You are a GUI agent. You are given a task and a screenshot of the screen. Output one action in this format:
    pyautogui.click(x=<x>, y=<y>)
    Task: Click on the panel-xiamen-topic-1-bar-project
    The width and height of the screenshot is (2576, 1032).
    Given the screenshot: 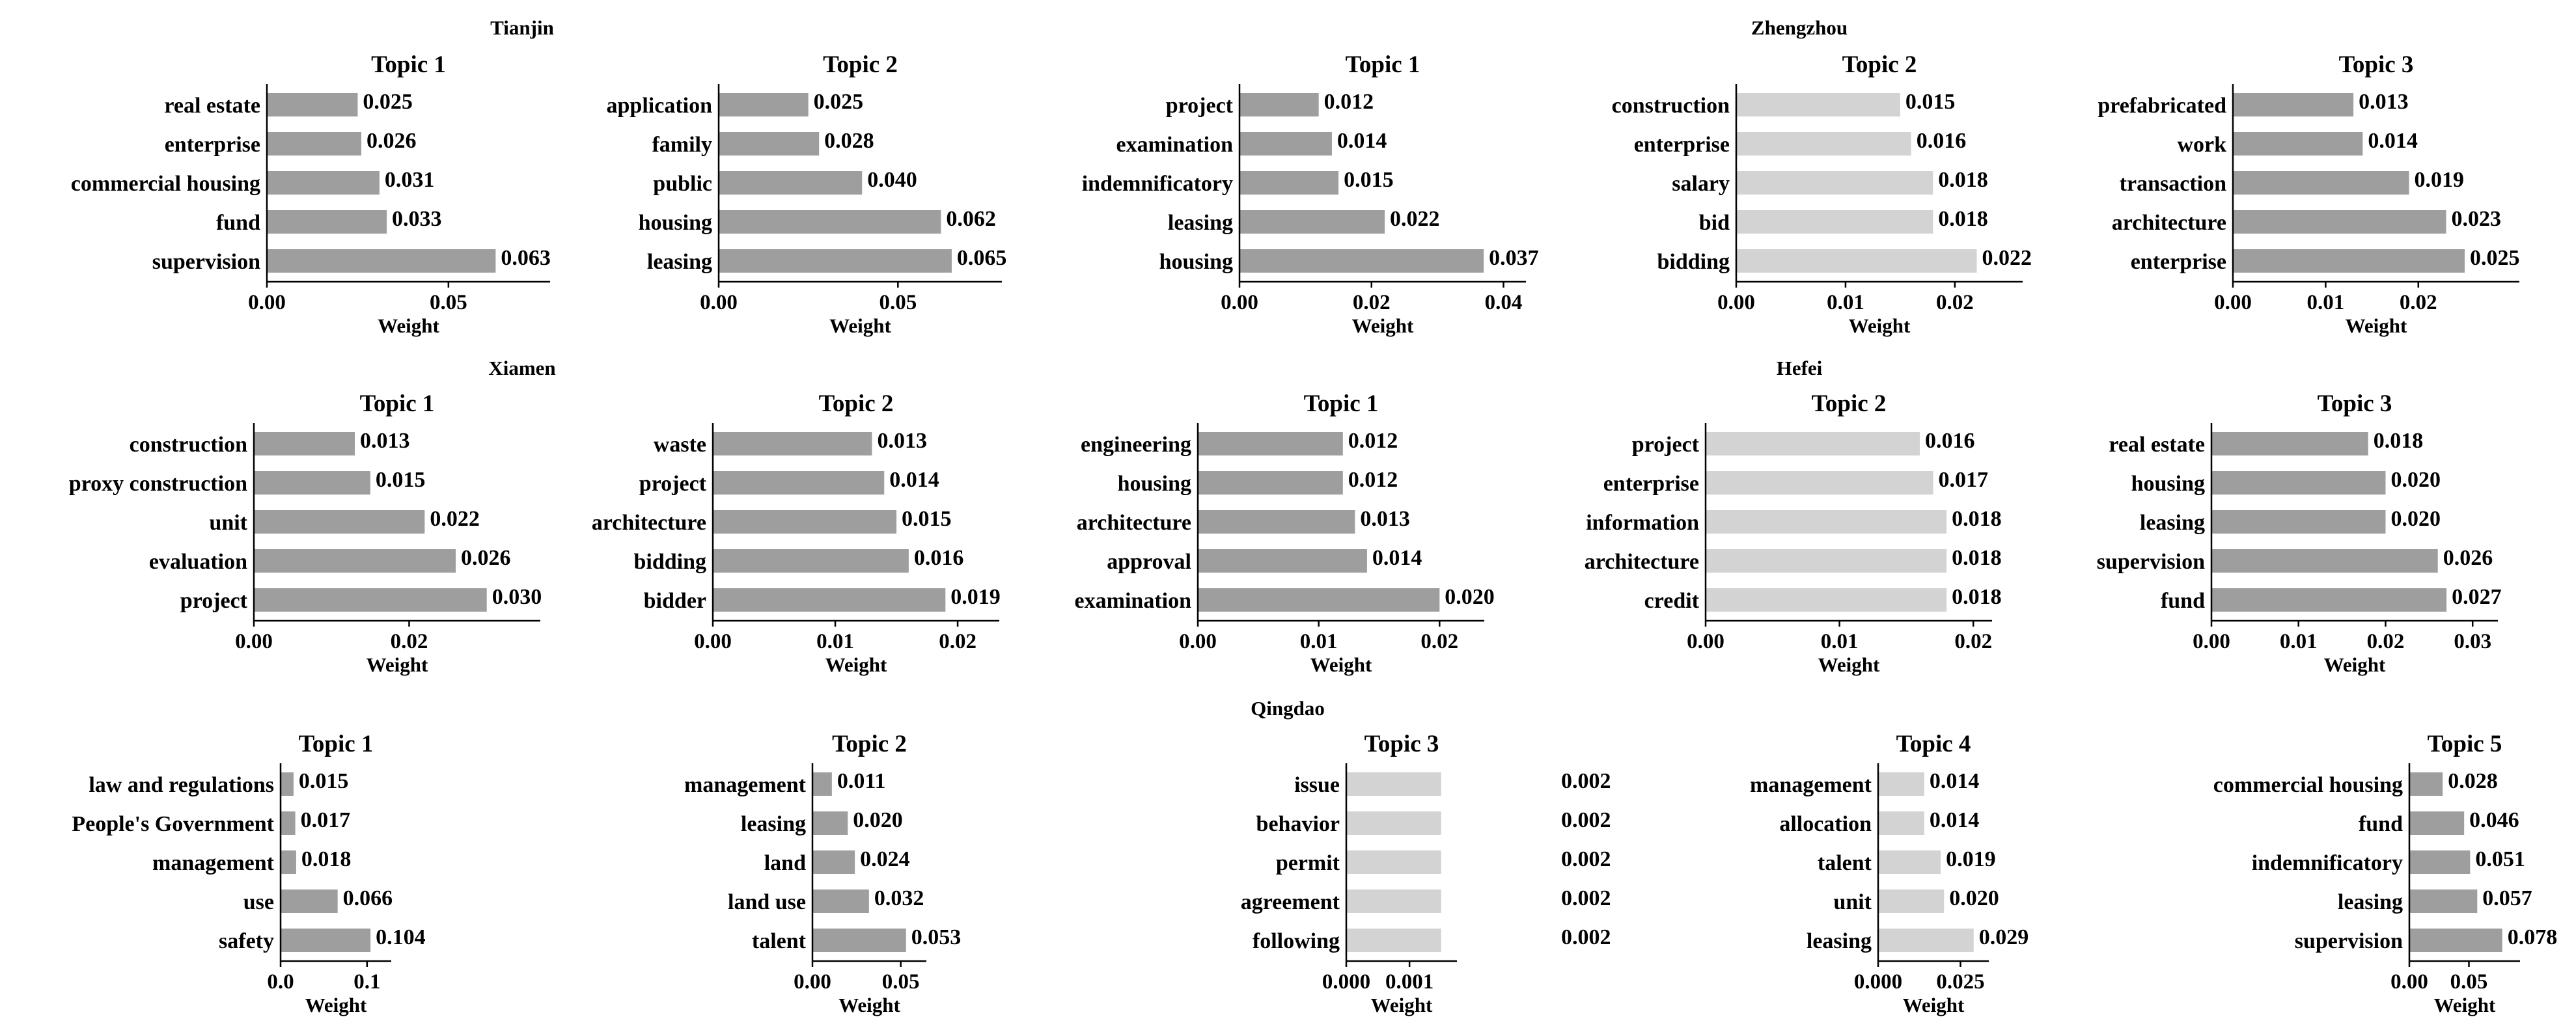 What is the action you would take?
    pyautogui.click(x=370, y=600)
    